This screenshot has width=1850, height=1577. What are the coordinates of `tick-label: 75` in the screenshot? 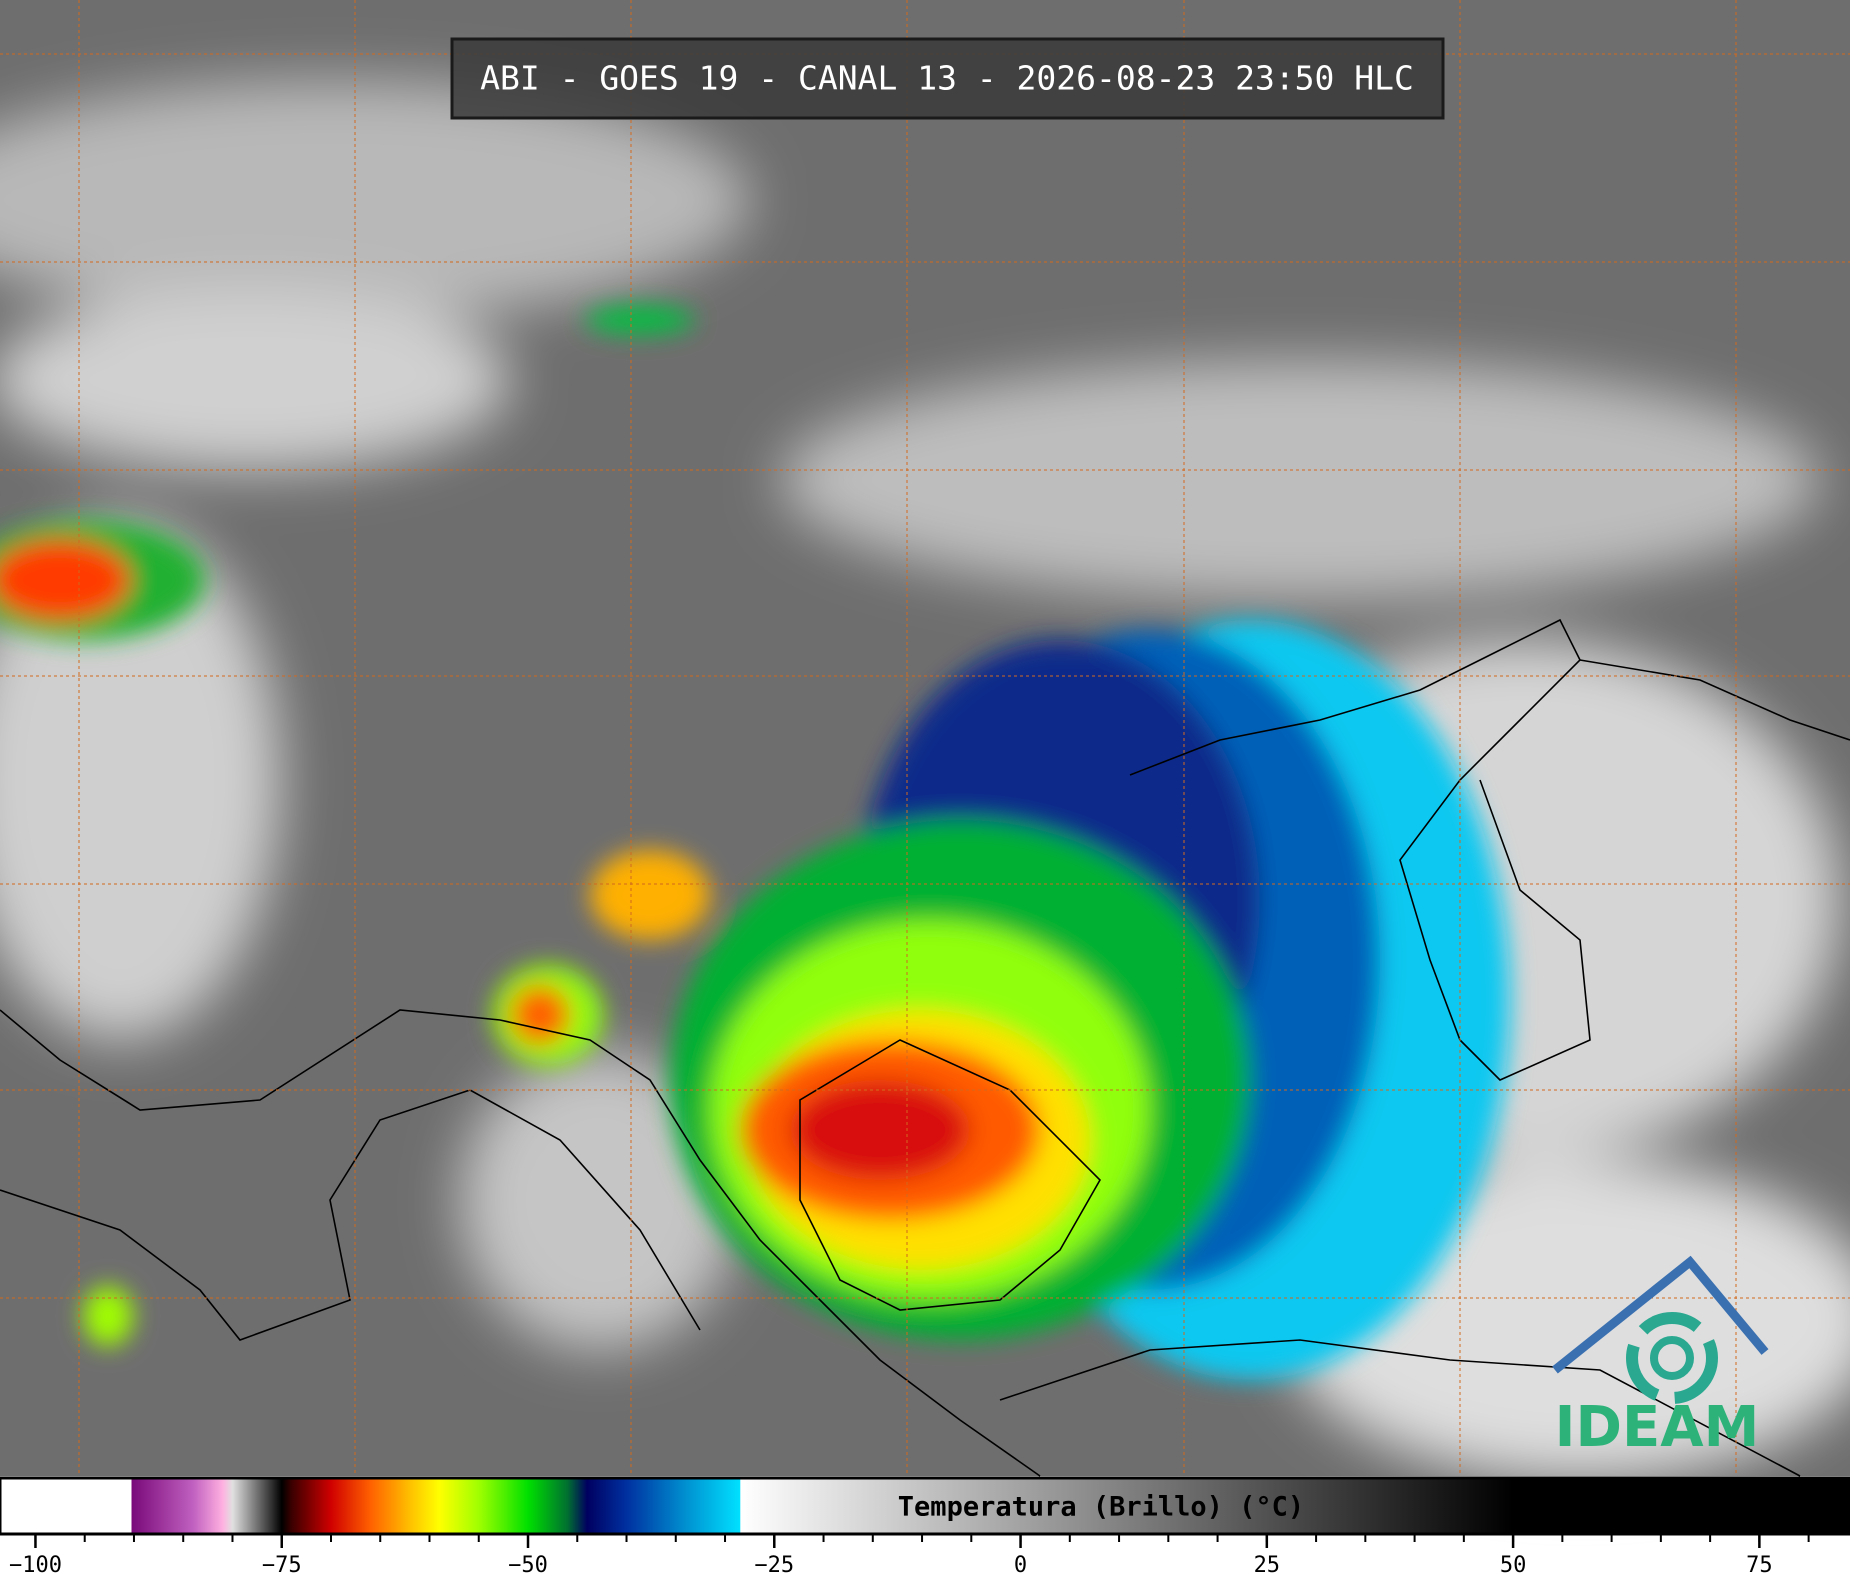 It's located at (1759, 1565).